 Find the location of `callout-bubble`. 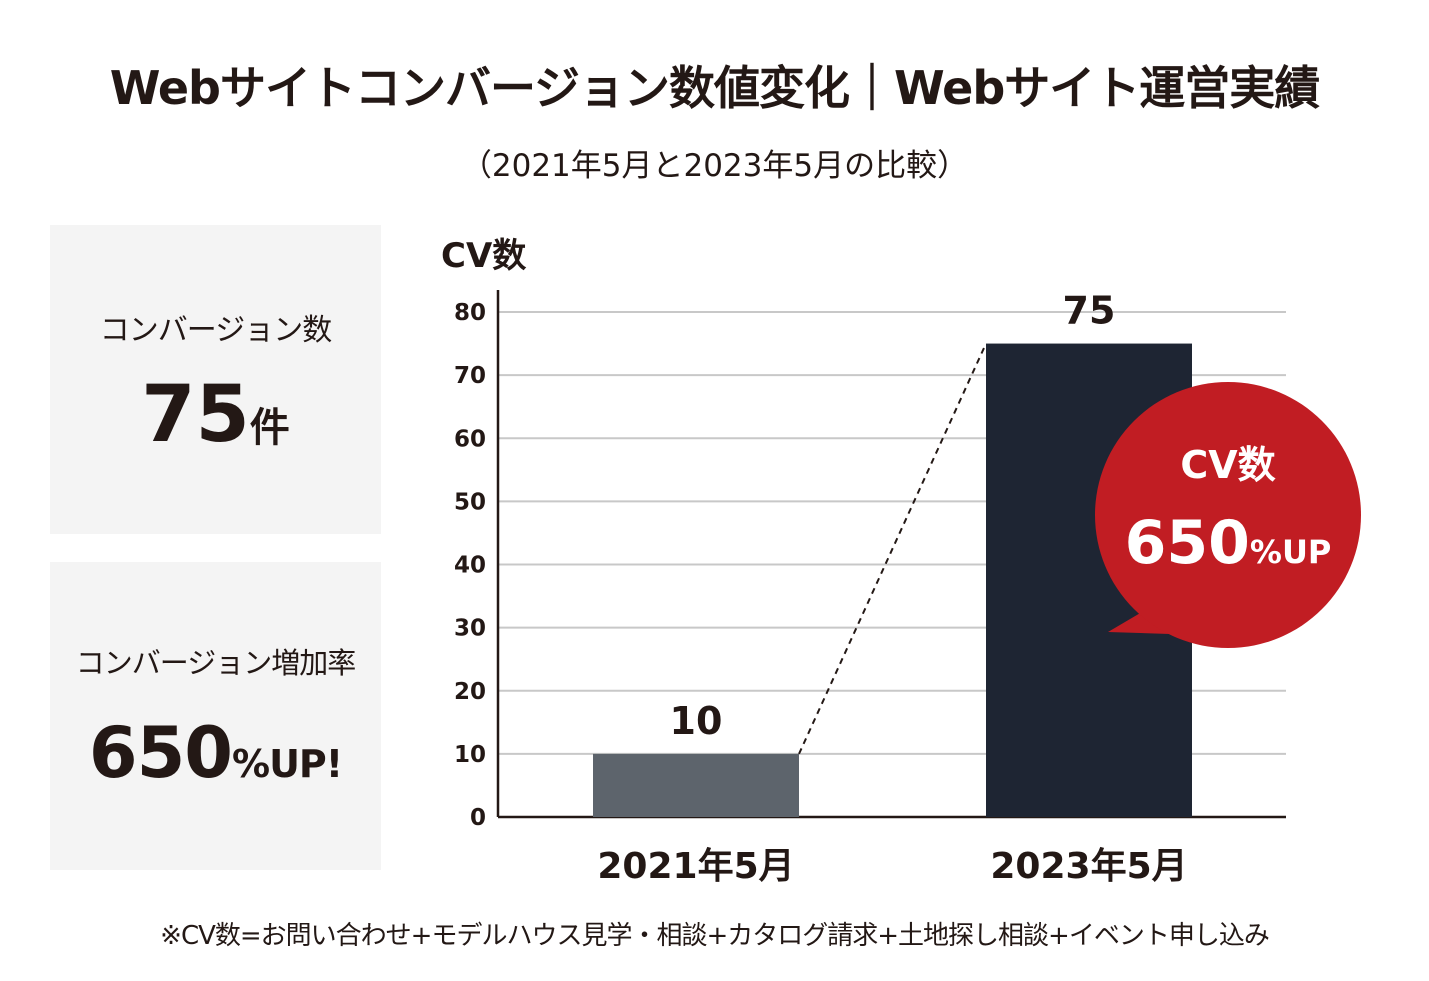

callout-bubble is located at coordinates (1228, 515).